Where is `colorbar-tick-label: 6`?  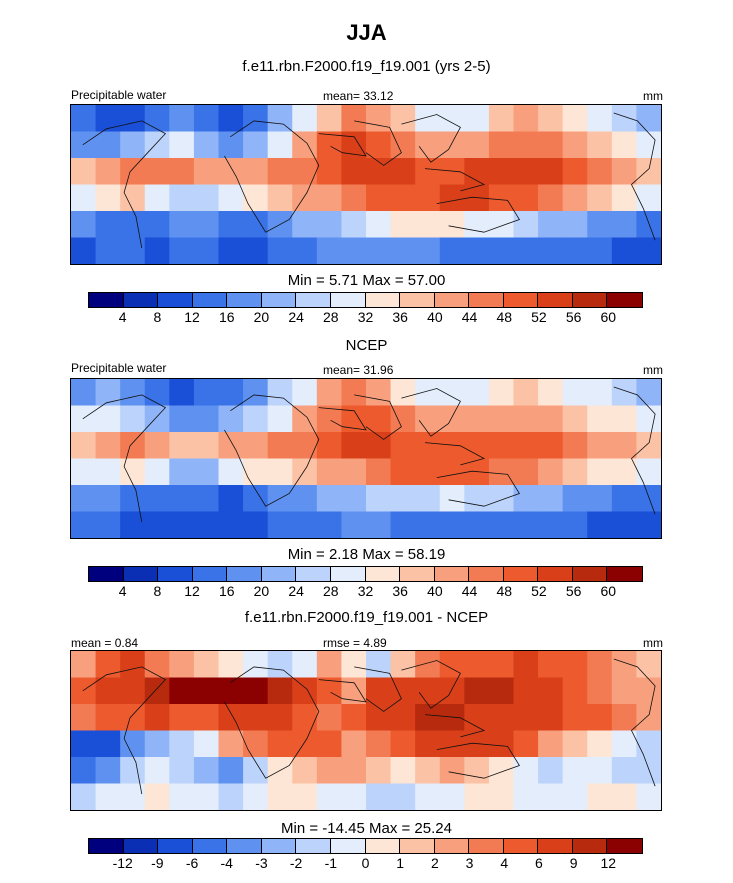 colorbar-tick-label: 6 is located at coordinates (539, 863).